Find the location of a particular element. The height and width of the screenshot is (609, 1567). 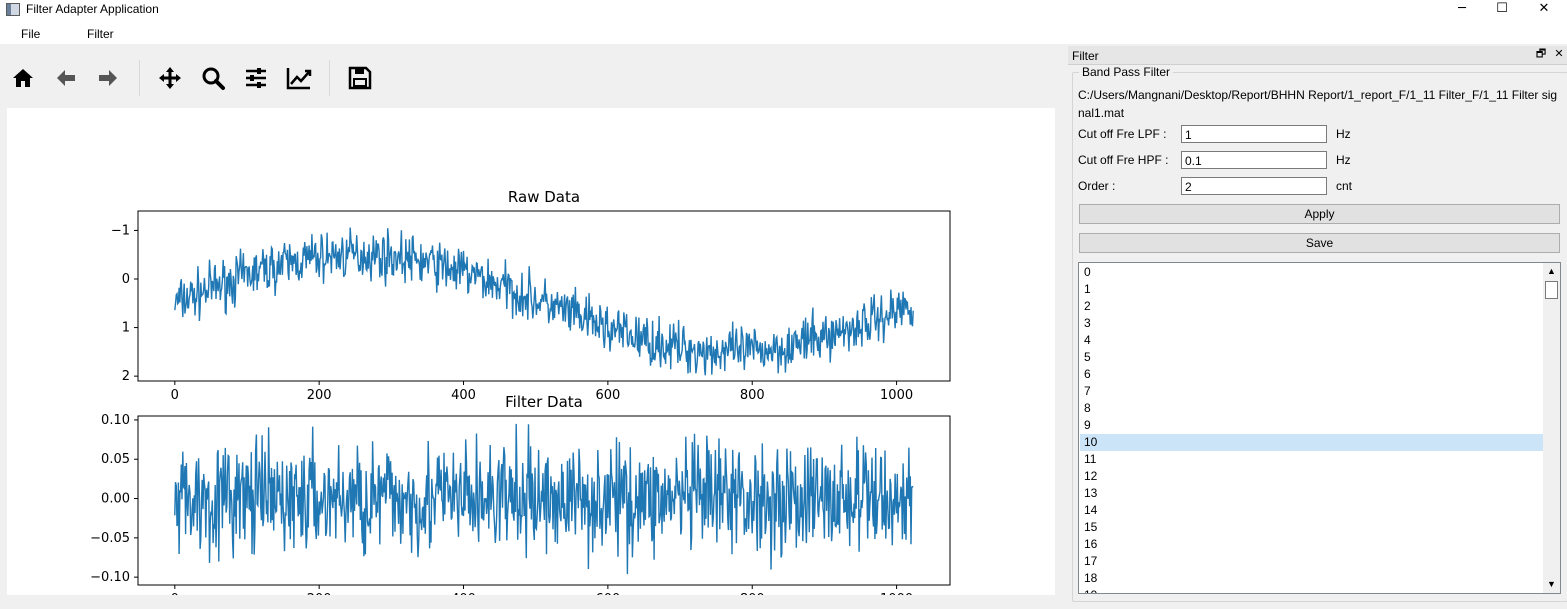

chart-title: Filter Data is located at coordinates (544, 402).